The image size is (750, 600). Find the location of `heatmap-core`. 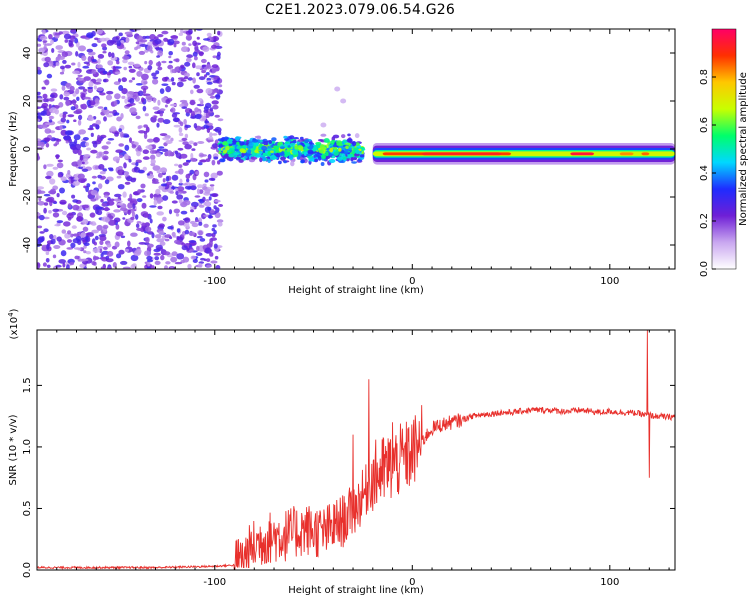

heatmap-core is located at coordinates (626, 154).